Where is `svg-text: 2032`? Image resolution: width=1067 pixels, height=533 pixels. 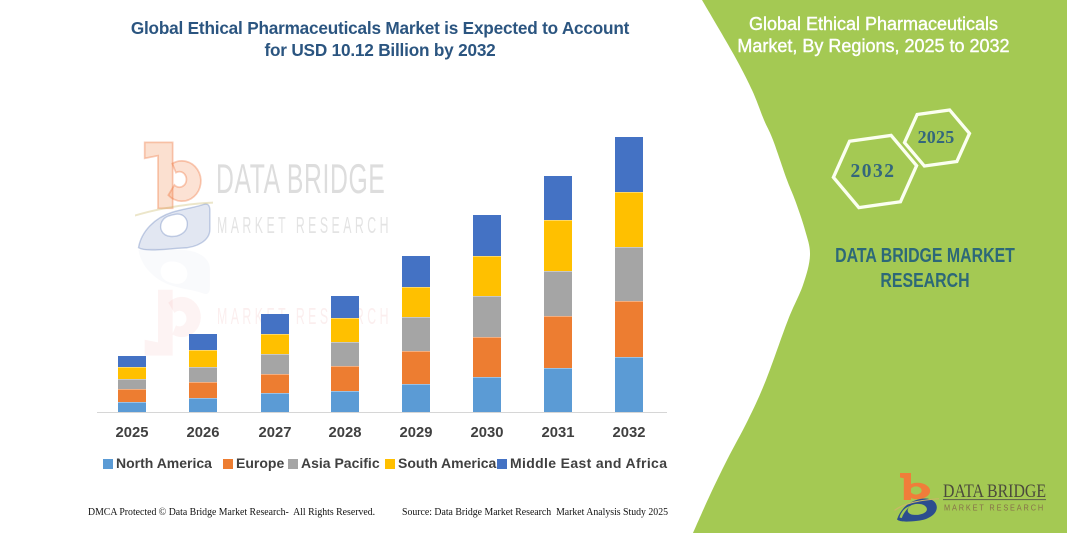 svg-text: 2032 is located at coordinates (873, 171).